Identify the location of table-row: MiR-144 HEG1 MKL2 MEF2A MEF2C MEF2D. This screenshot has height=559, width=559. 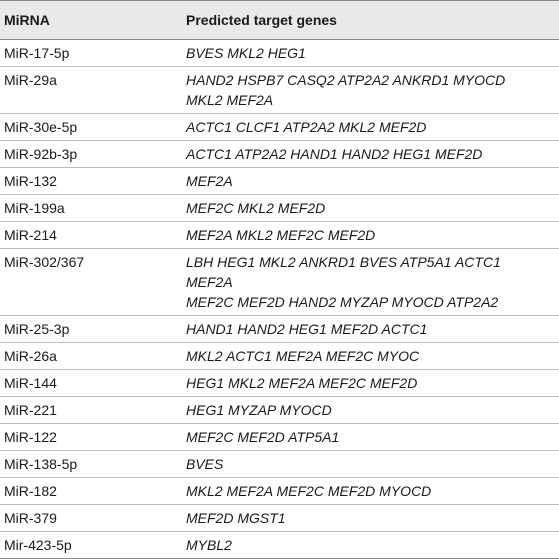
(279, 383).